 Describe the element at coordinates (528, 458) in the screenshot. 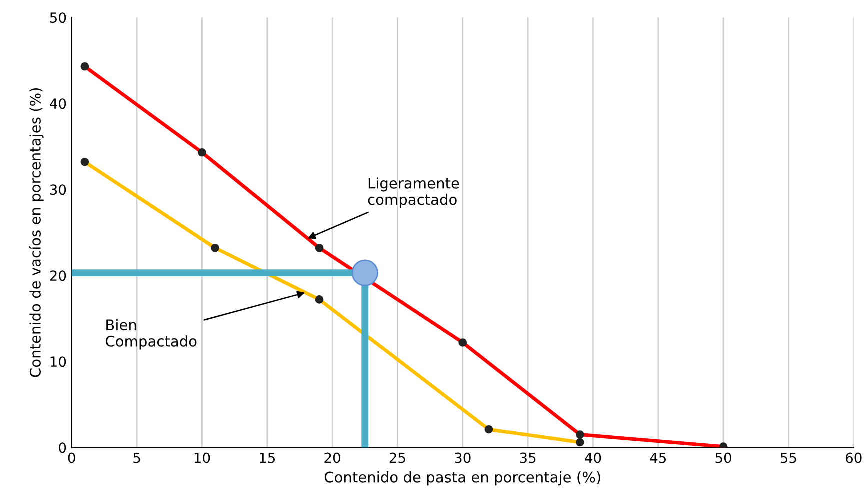

I see `x-tick-label: 35` at that location.